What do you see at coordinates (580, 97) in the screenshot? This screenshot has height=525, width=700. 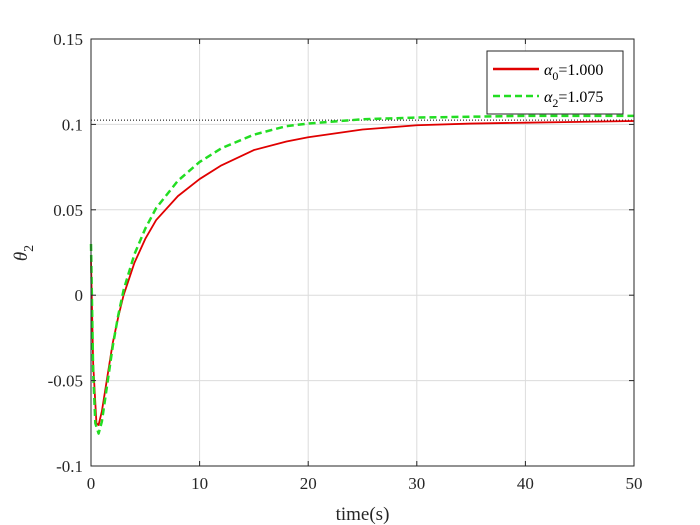 I see `legend-label-alpha-2-value: =1.075` at bounding box center [580, 97].